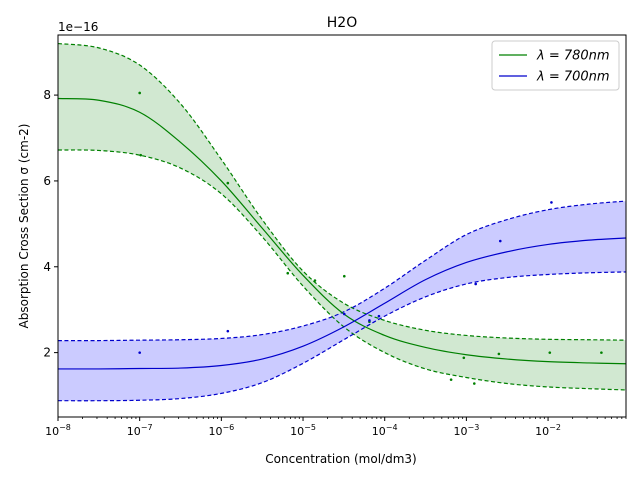 The width and height of the screenshot is (640, 480). What do you see at coordinates (78, 27) in the screenshot?
I see `y-offset-label: 1e−16` at bounding box center [78, 27].